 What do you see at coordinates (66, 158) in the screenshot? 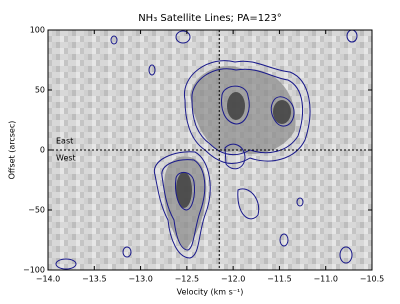
I see `annotation: West` at bounding box center [66, 158].